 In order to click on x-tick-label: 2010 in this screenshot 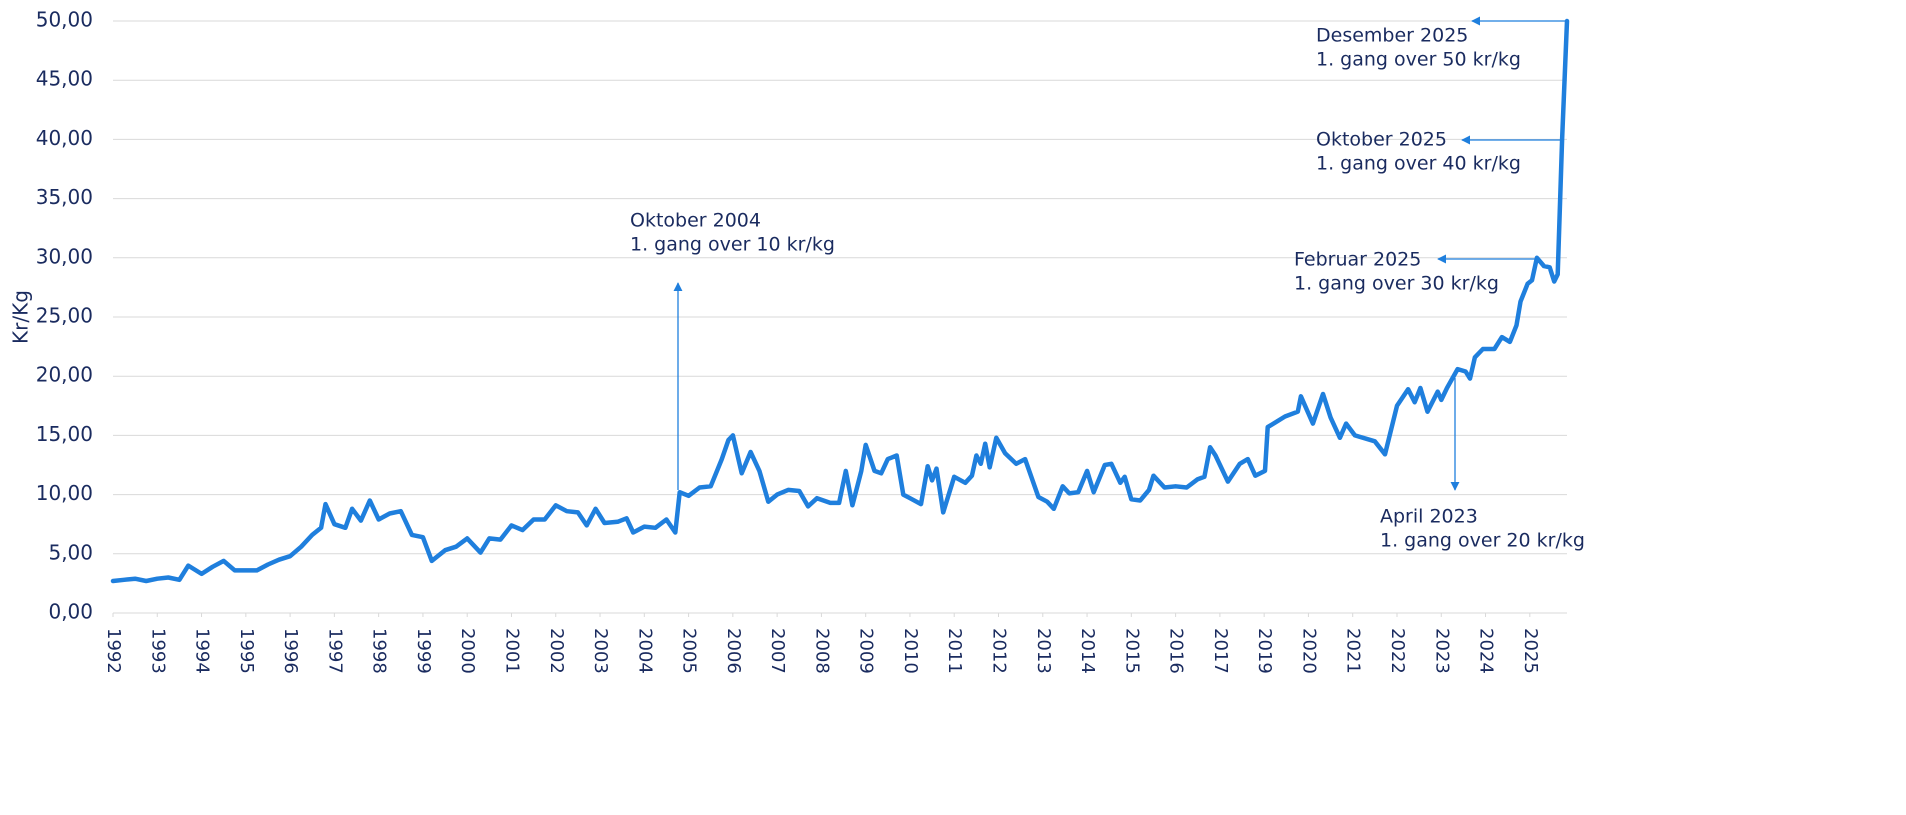, I will do `click(910, 651)`.